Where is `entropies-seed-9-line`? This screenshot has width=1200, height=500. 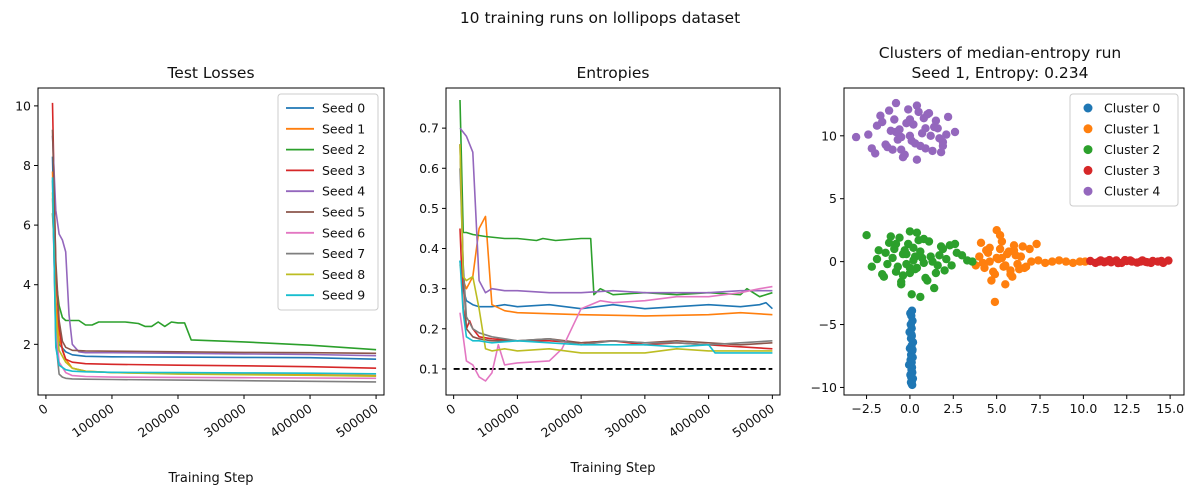 entropies-seed-9-line is located at coordinates (616, 307).